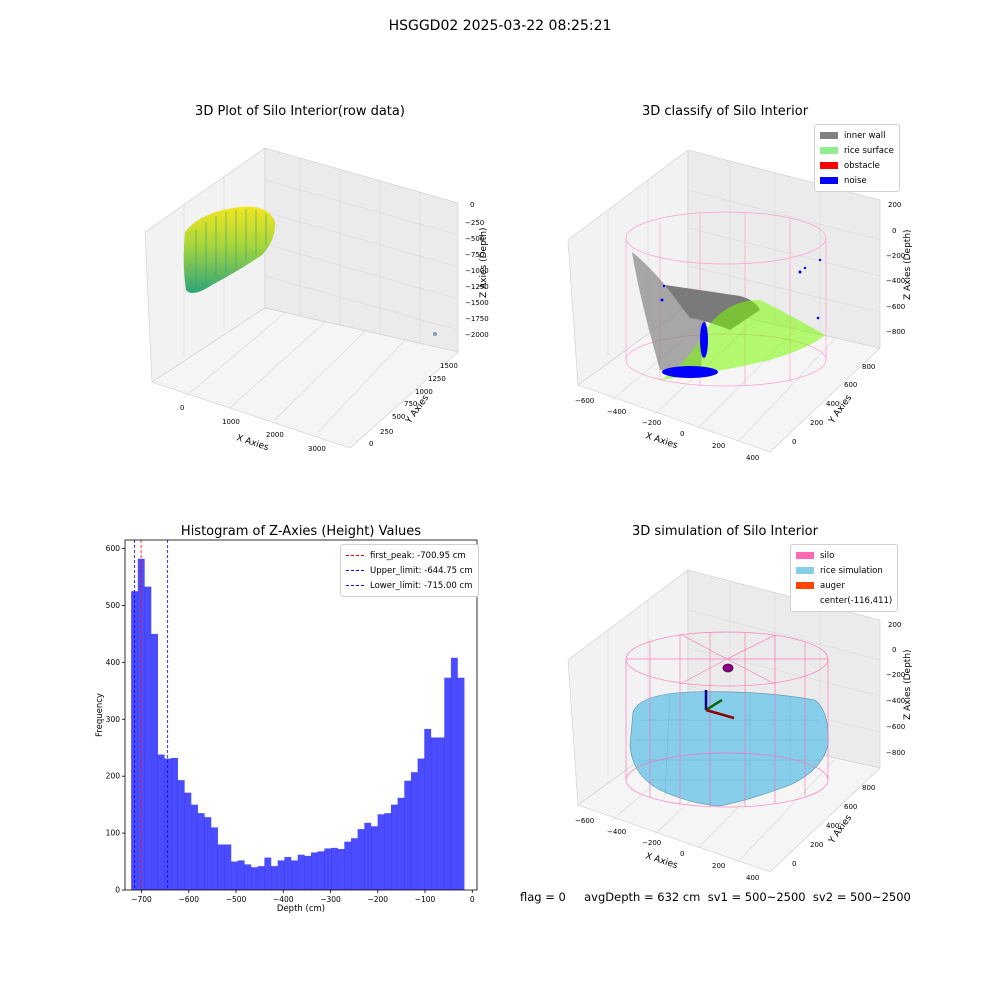 This screenshot has width=1000, height=1000. Describe the element at coordinates (472, 899) in the screenshot. I see `histogram-xtick-label: 0` at that location.